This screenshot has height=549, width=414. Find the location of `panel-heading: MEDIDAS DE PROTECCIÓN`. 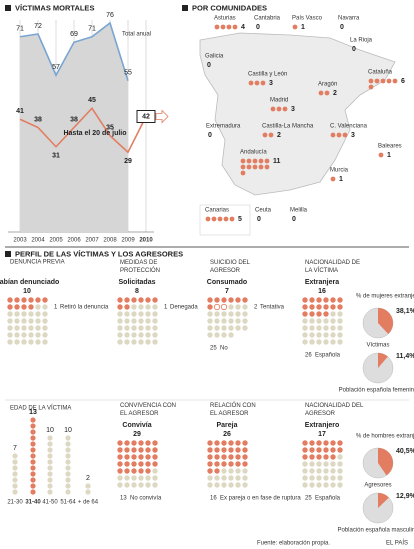

panel-heading: MEDIDAS DE PROTECCIÓN is located at coordinates (140, 267).